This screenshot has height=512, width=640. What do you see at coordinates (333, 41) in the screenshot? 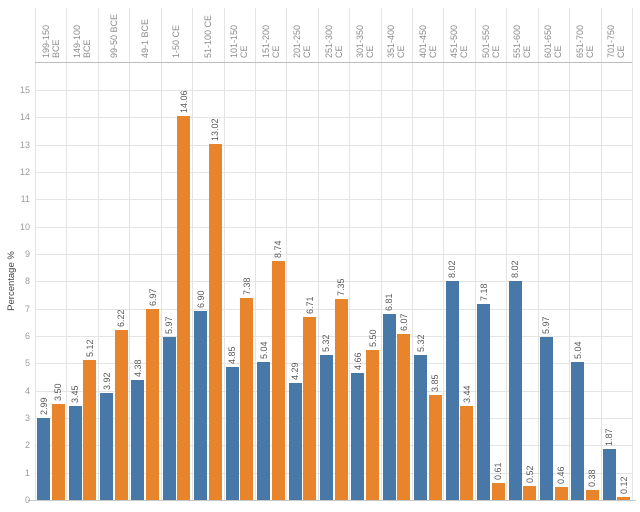
I see `category-label: 251-300 CE` at bounding box center [333, 41].